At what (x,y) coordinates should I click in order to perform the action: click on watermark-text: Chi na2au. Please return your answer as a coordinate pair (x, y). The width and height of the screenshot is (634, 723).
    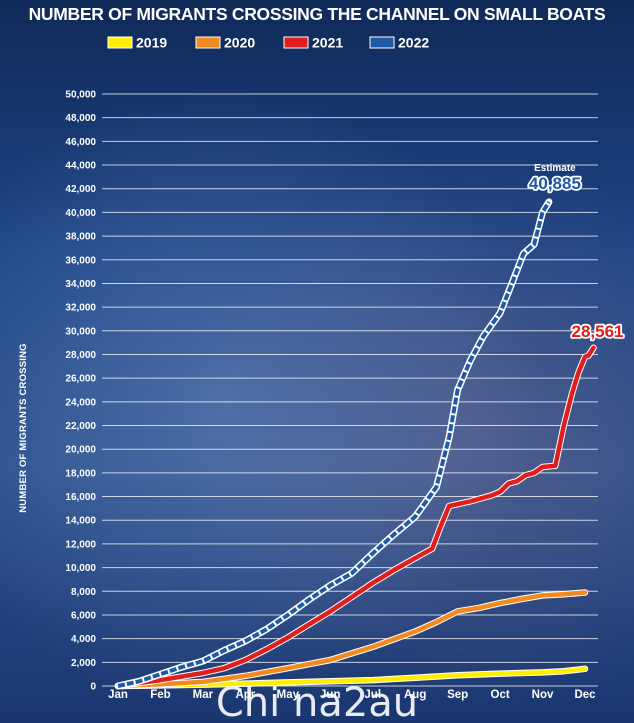
    Looking at the image, I should click on (317, 701).